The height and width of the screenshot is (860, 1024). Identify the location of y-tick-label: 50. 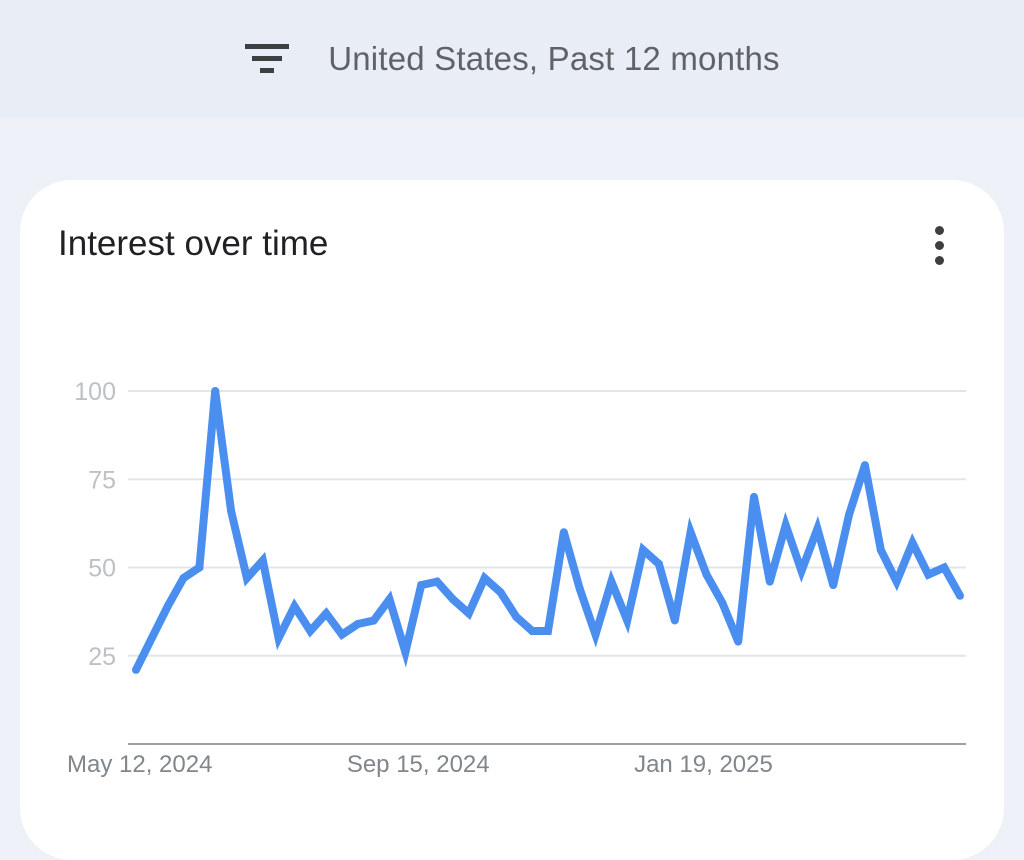
(102, 569).